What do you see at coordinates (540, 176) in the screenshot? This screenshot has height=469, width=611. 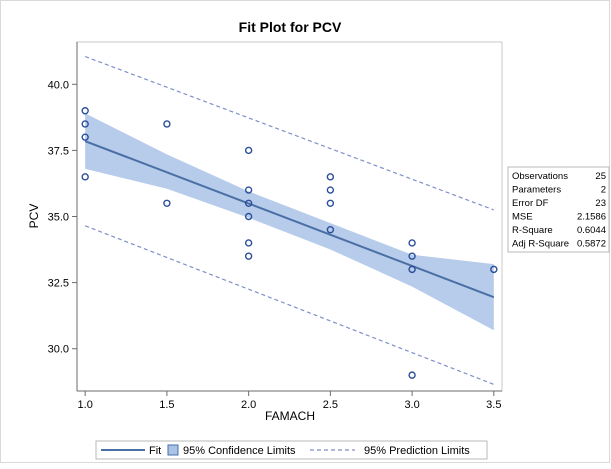 I see `stats-row-label: Observations` at bounding box center [540, 176].